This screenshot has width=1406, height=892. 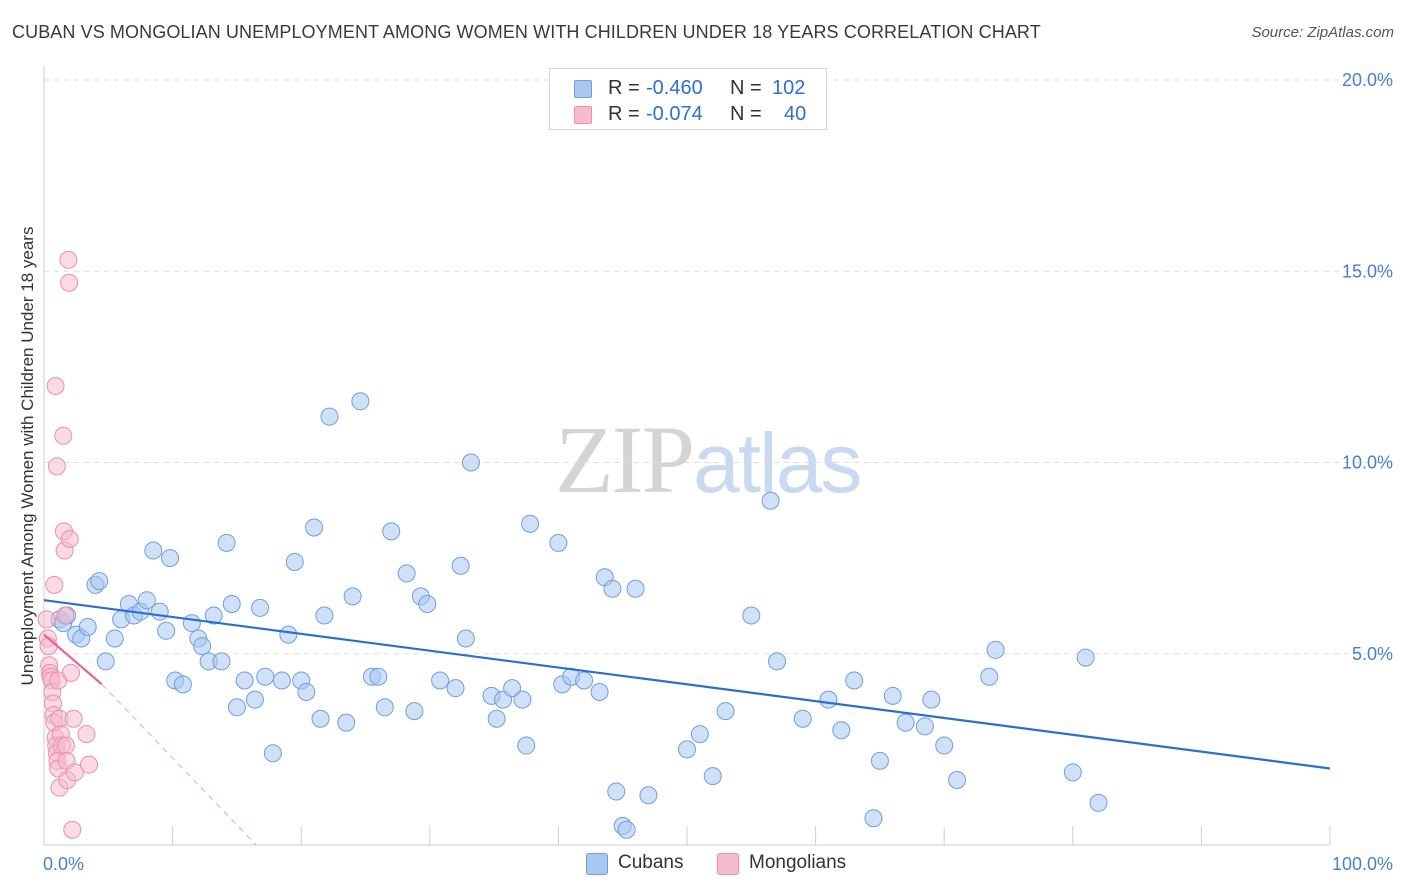 What do you see at coordinates (625, 459) in the screenshot?
I see `watermark-zip: ZIP` at bounding box center [625, 459].